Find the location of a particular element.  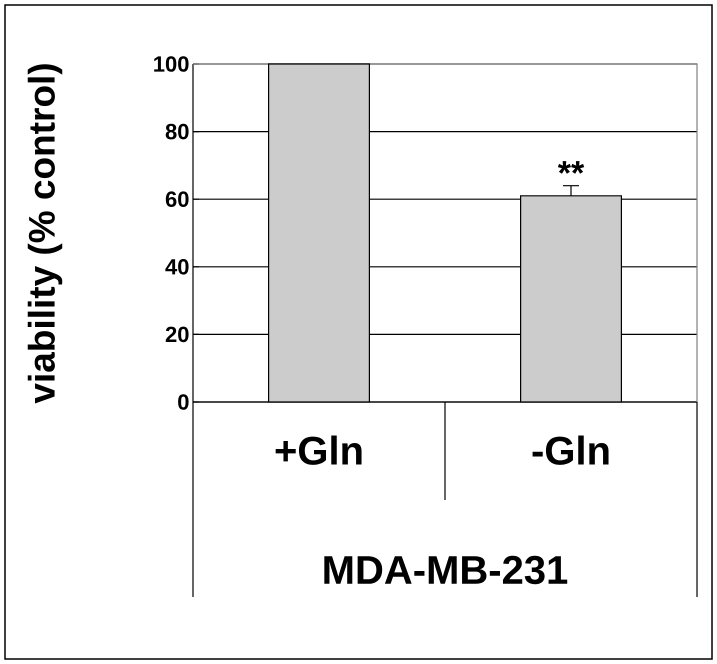

y-tick-label: 80 is located at coordinates (177, 132).